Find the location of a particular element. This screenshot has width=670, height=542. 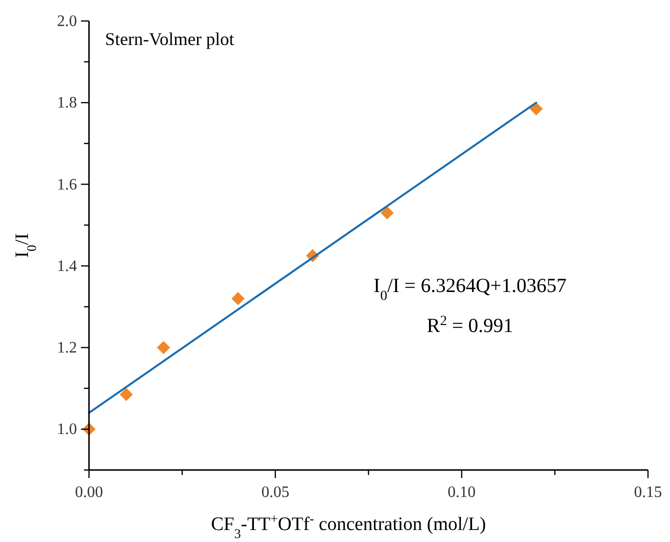

chart-title: Stern-Volmer plot is located at coordinates (169, 39).